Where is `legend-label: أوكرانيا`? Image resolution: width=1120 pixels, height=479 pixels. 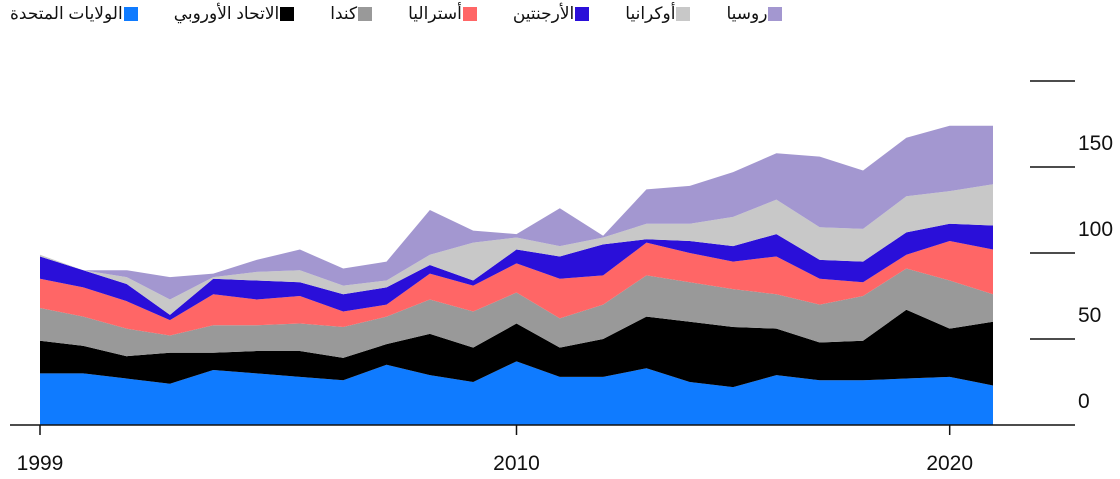 legend-label: أوكرانيا is located at coordinates (650, 13).